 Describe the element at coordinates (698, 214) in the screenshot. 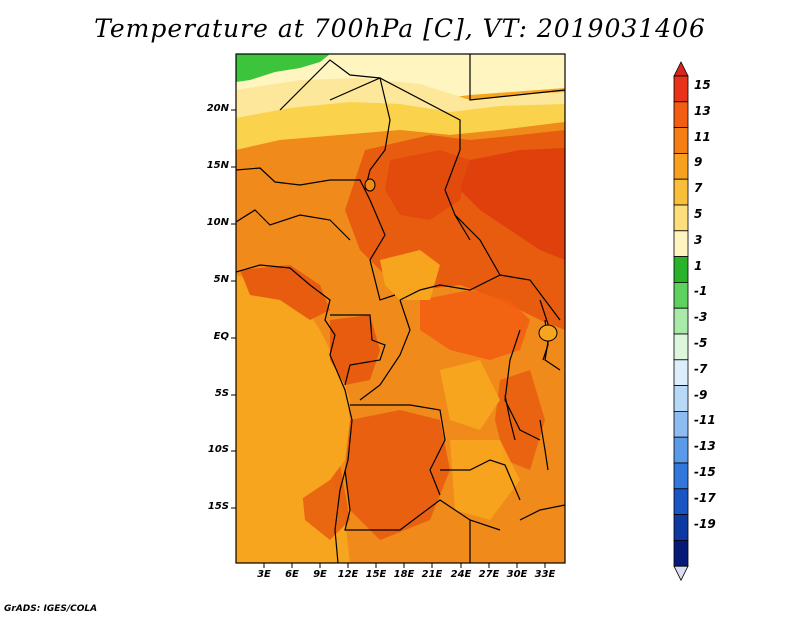

I see `colorbar-label: 5` at that location.